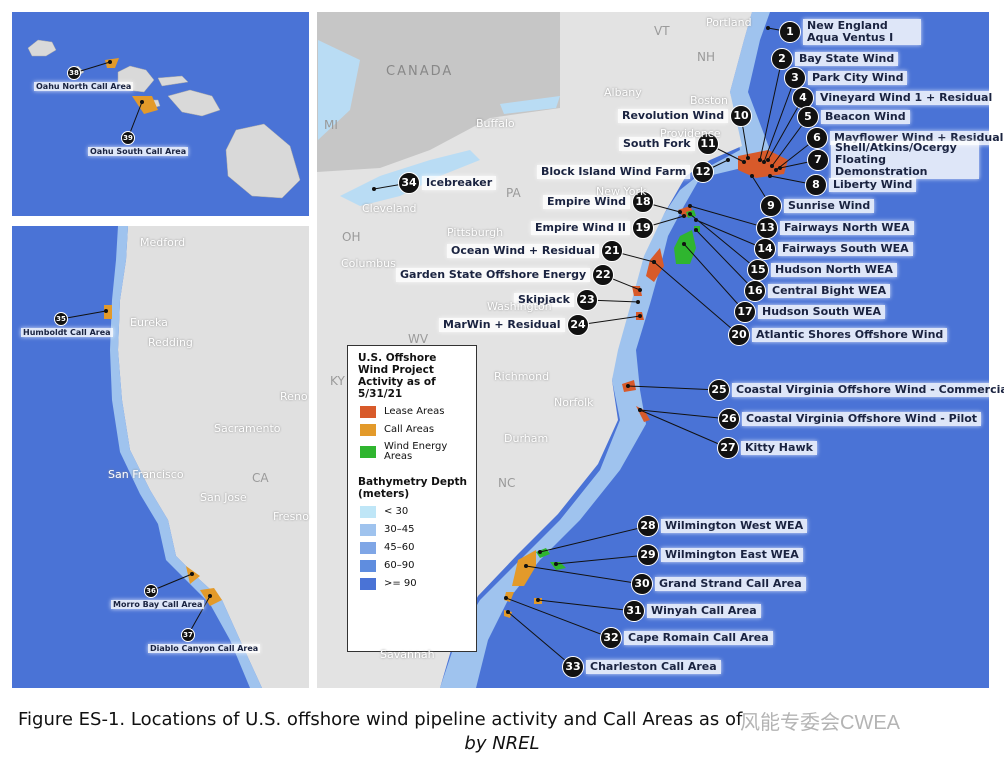  What do you see at coordinates (690, 133) in the screenshot?
I see `place-label: Providence` at bounding box center [690, 133].